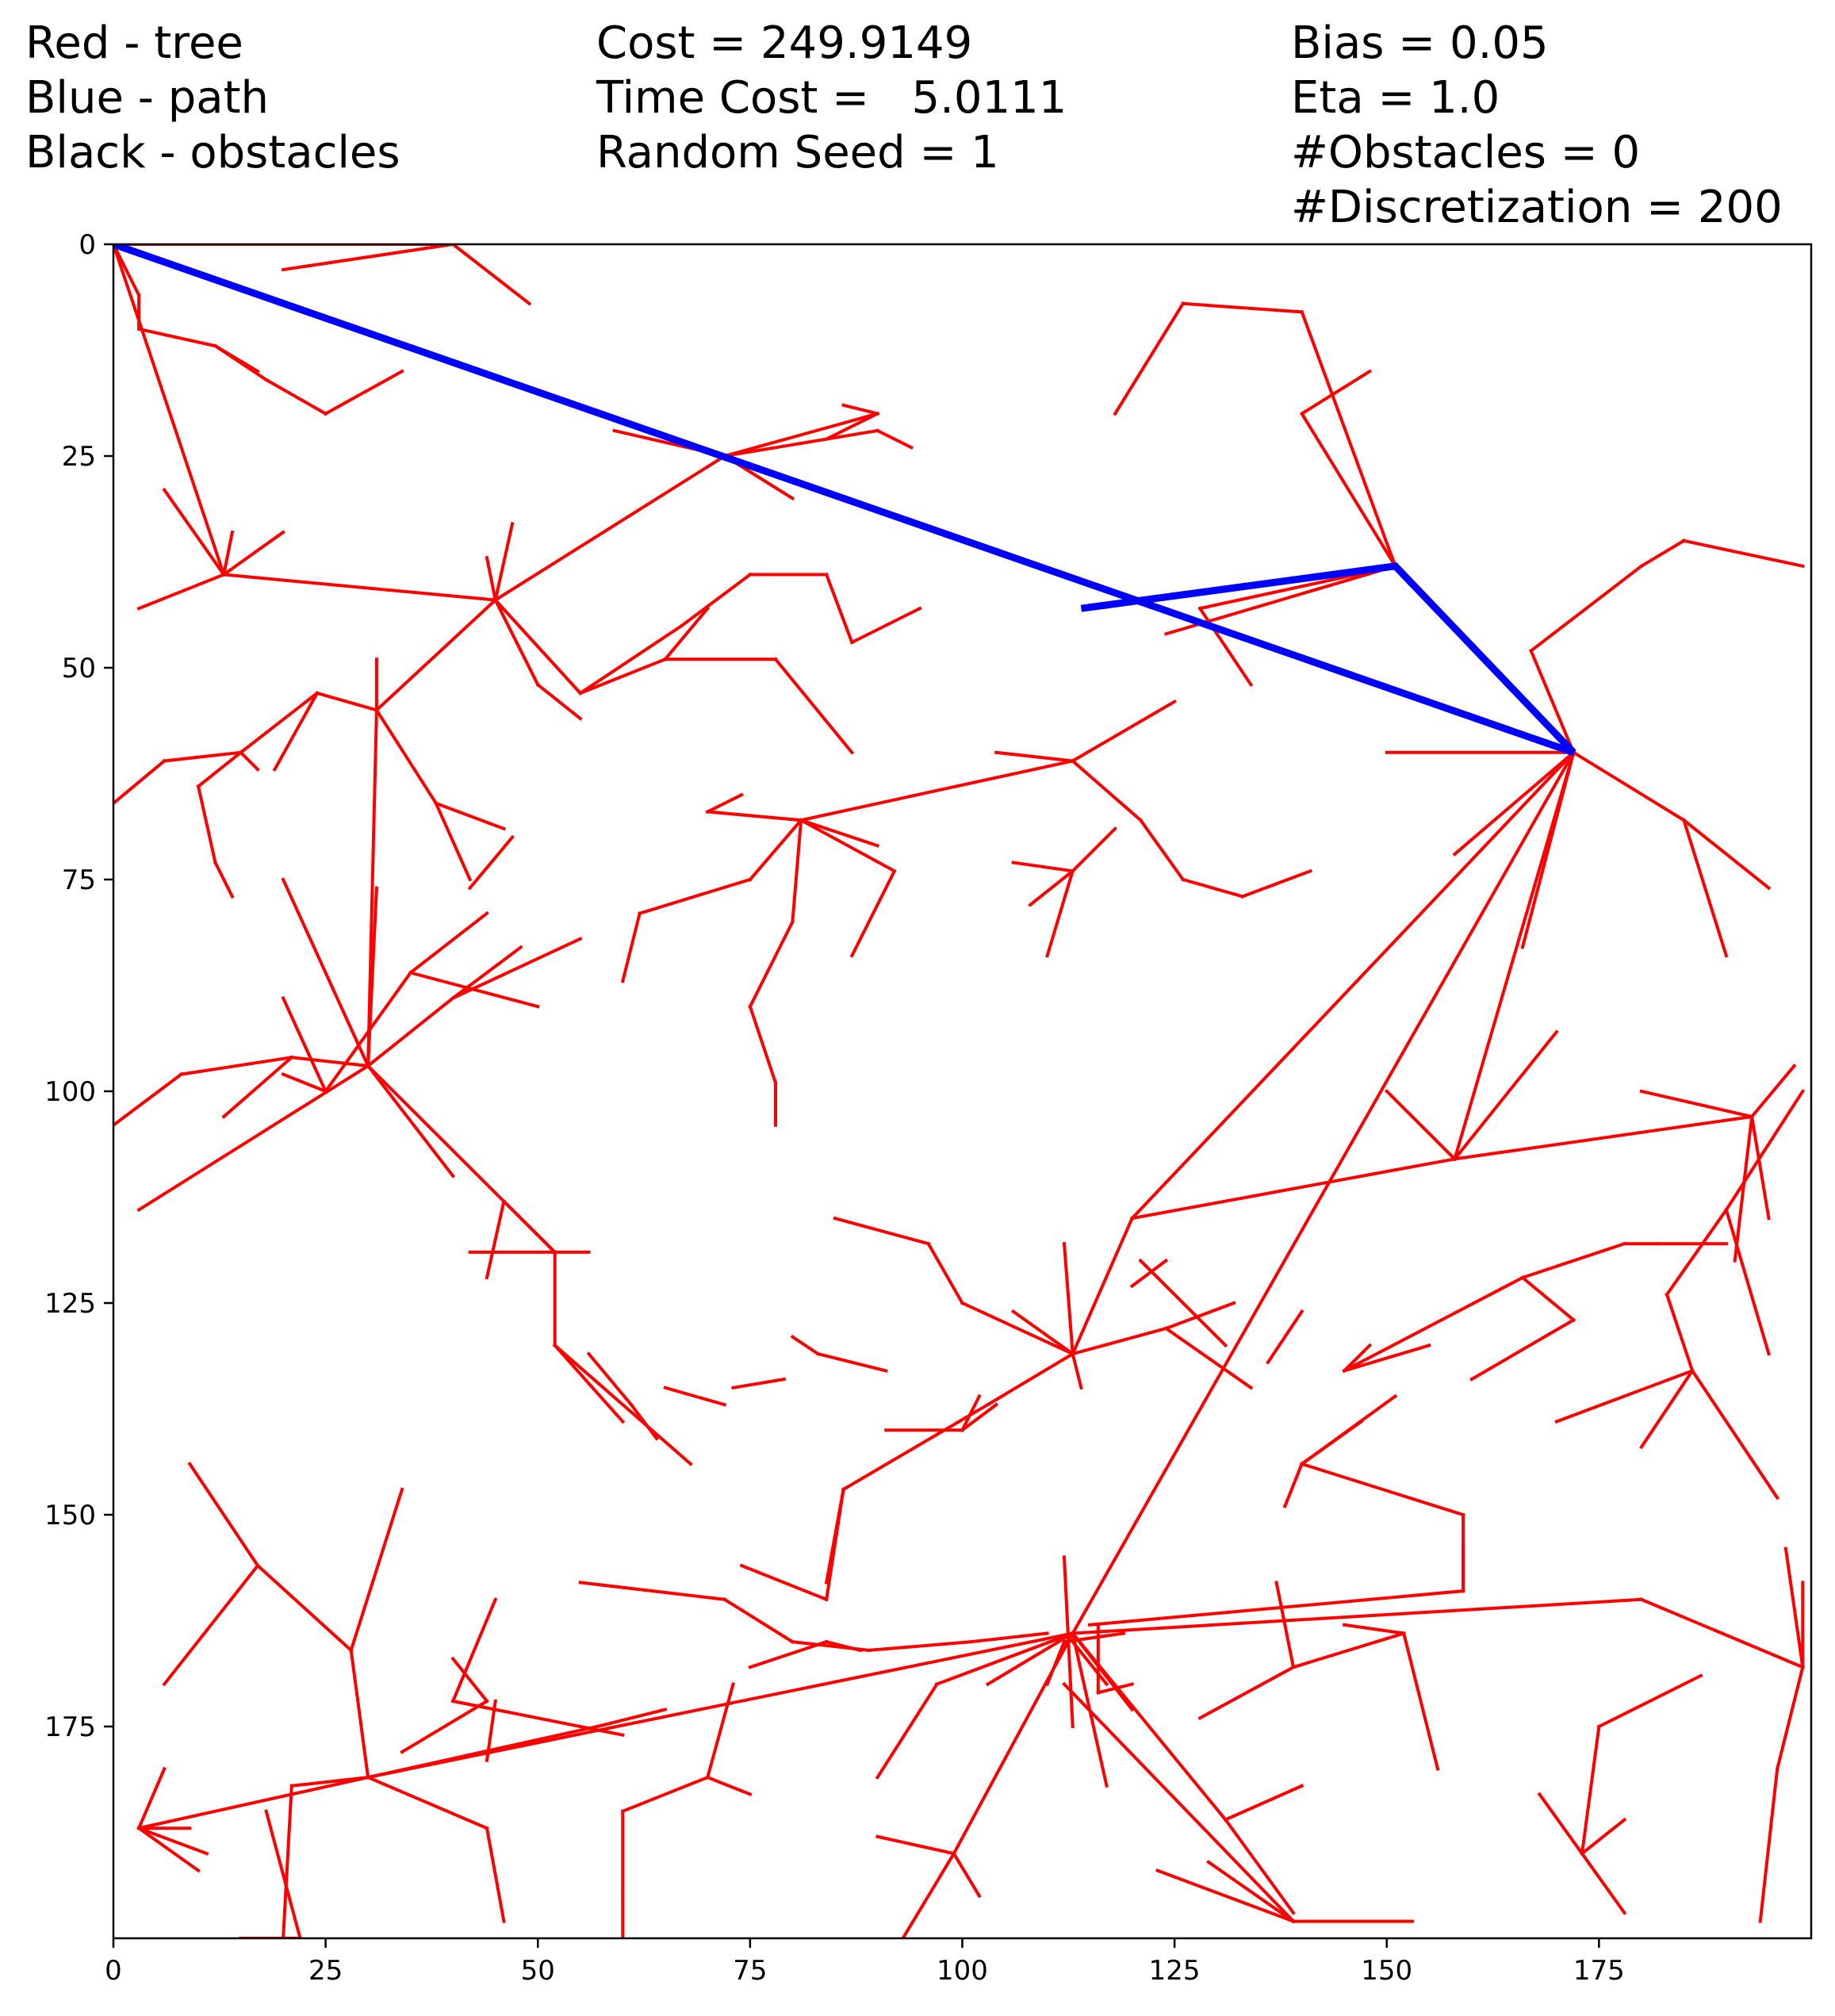 The image size is (1835, 2016). What do you see at coordinates (79, 880) in the screenshot?
I see `y-tick-label: 75` at bounding box center [79, 880].